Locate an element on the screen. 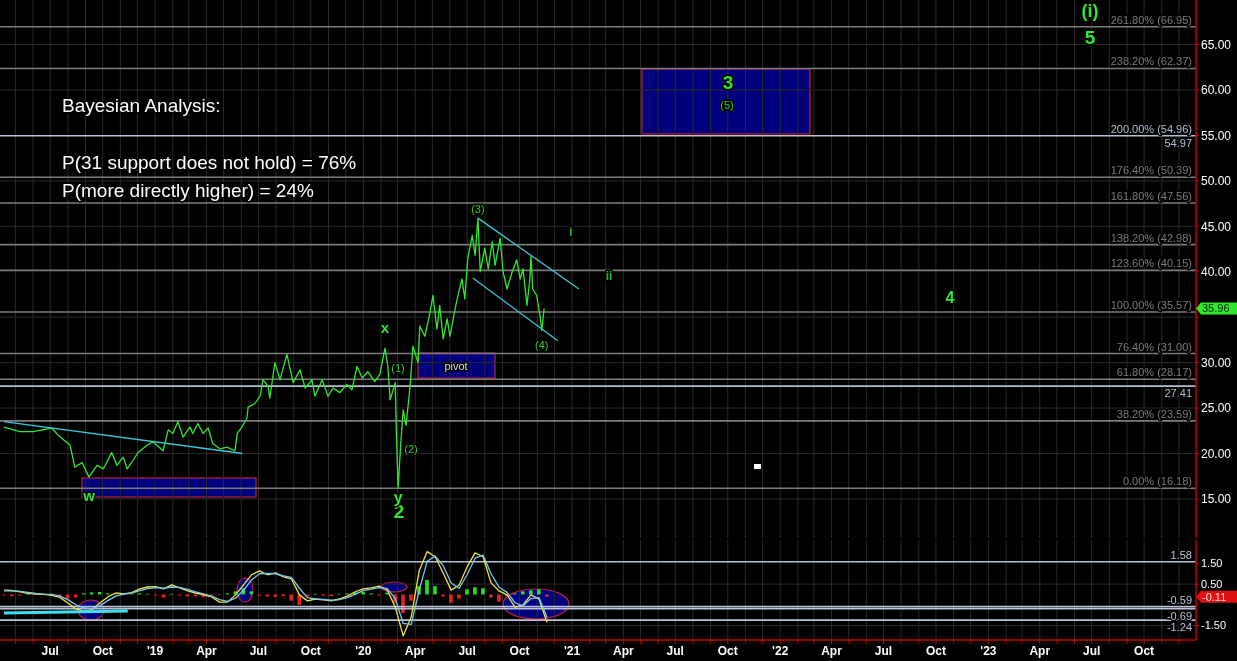 This screenshot has height=661, width=1237. annotation: 5 is located at coordinates (1090, 37).